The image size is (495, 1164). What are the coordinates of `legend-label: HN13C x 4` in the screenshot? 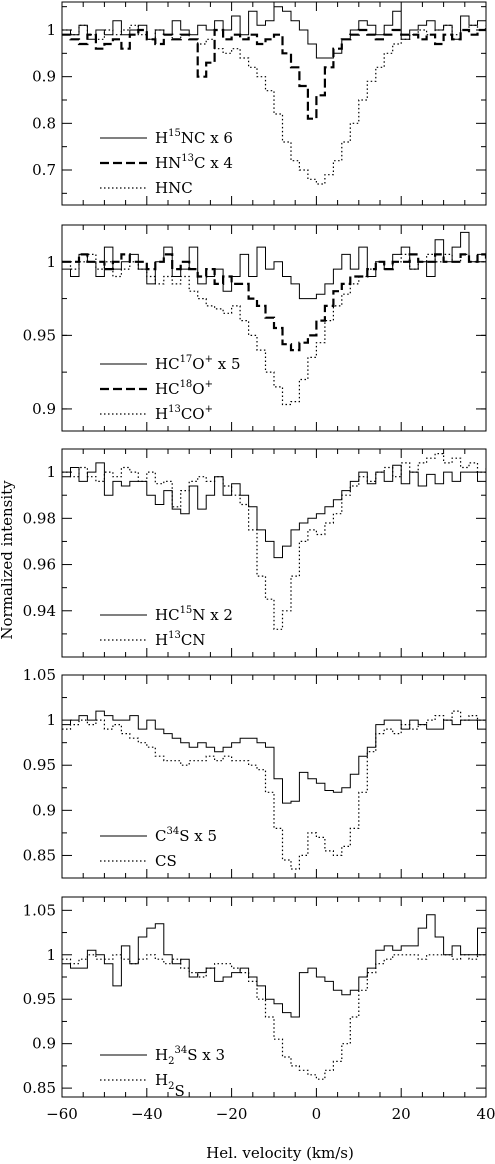 It's located at (194, 162).